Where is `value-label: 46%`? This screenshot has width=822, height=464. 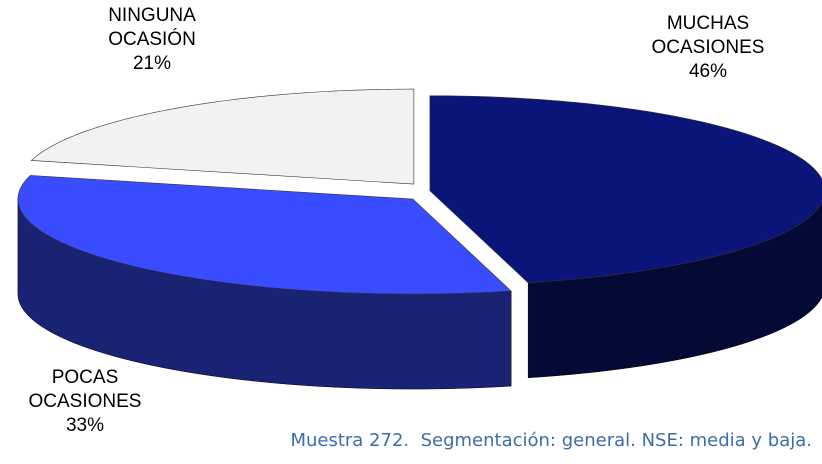 value-label: 46% is located at coordinates (708, 71).